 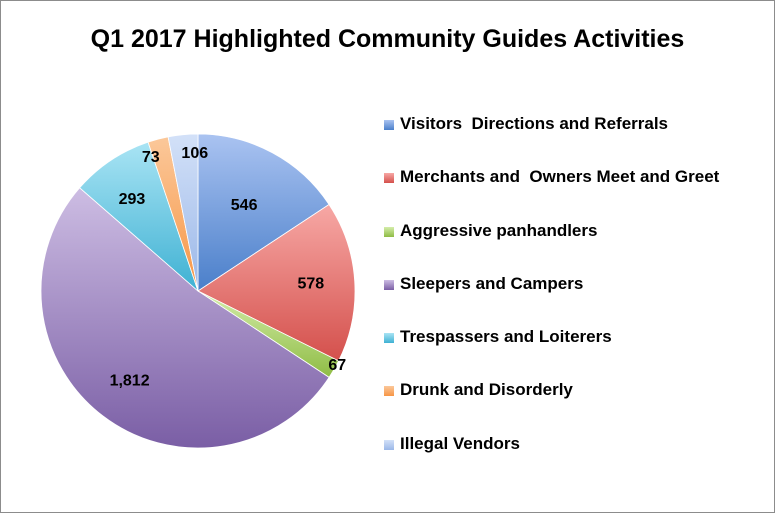 I want to click on legend-item-2: Merchants and Owners Meet and Greet, so click(x=579, y=193).